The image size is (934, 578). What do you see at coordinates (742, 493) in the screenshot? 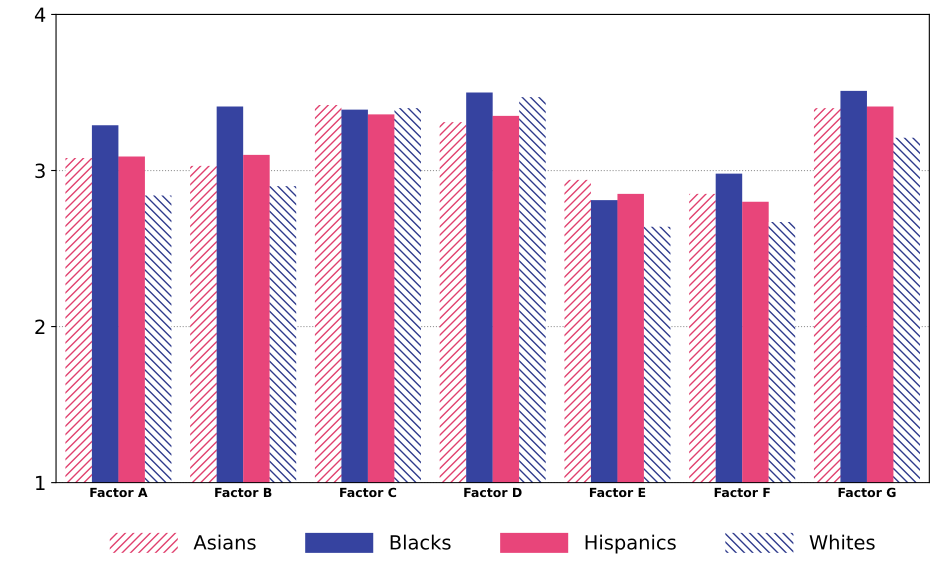
I see `x-tick-label: Factor F` at bounding box center [742, 493].